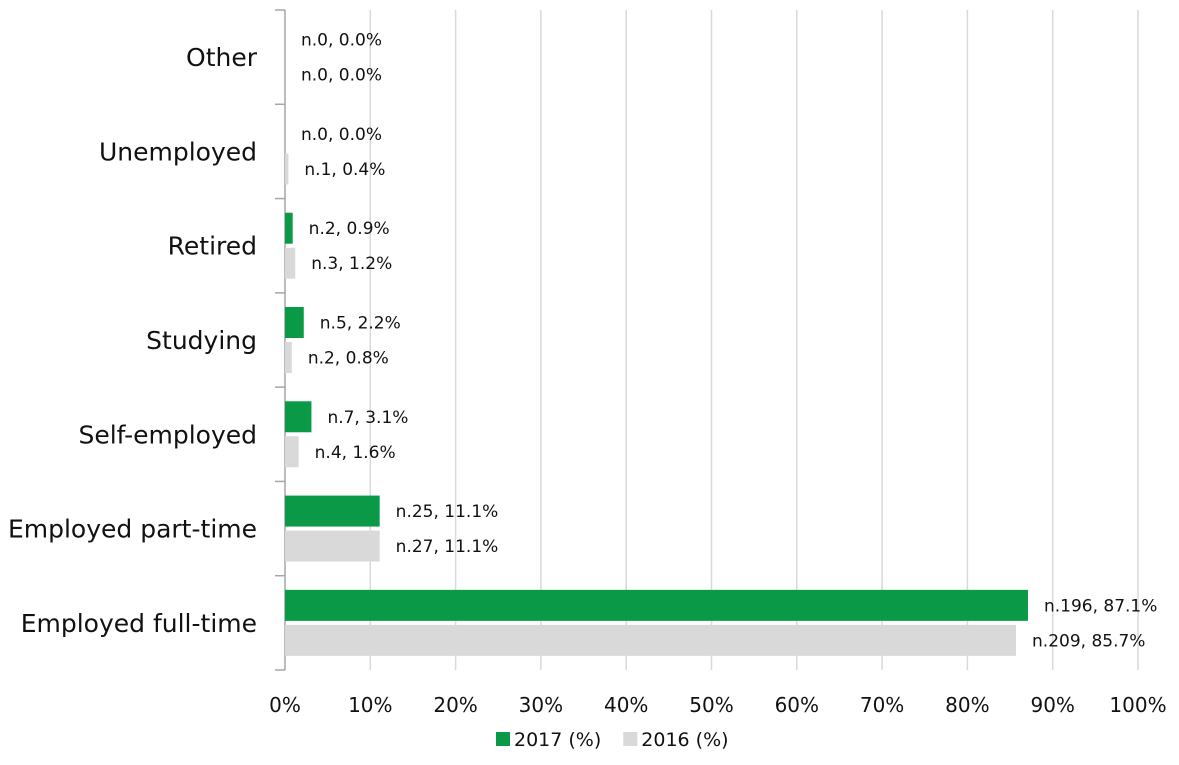 Image resolution: width=1179 pixels, height=765 pixels. I want to click on category-label: Employed part-time, so click(132, 529).